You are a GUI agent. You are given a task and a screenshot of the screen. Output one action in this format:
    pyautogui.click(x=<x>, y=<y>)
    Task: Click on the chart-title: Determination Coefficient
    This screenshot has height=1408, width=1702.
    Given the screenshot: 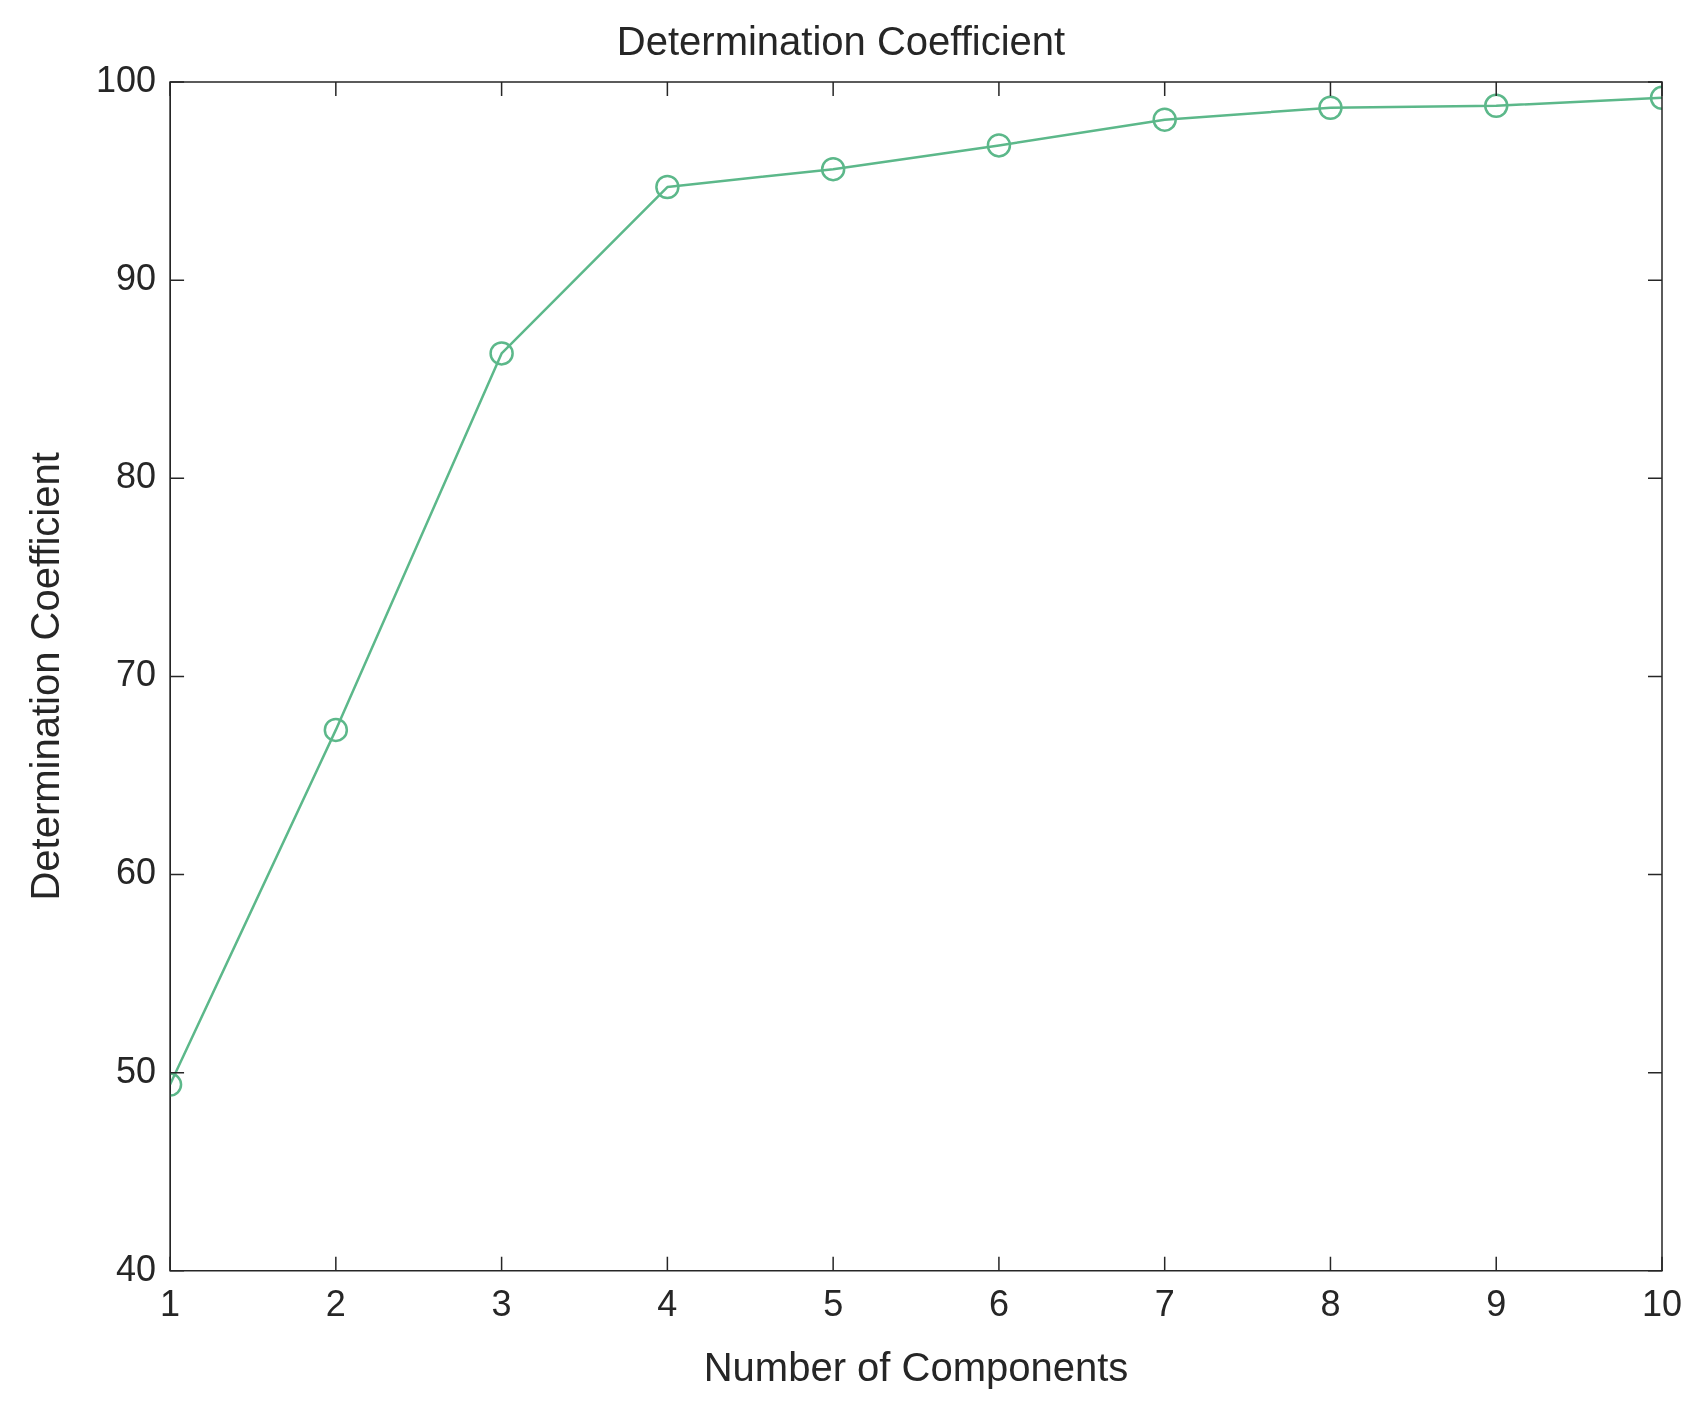 What is the action you would take?
    pyautogui.click(x=841, y=41)
    